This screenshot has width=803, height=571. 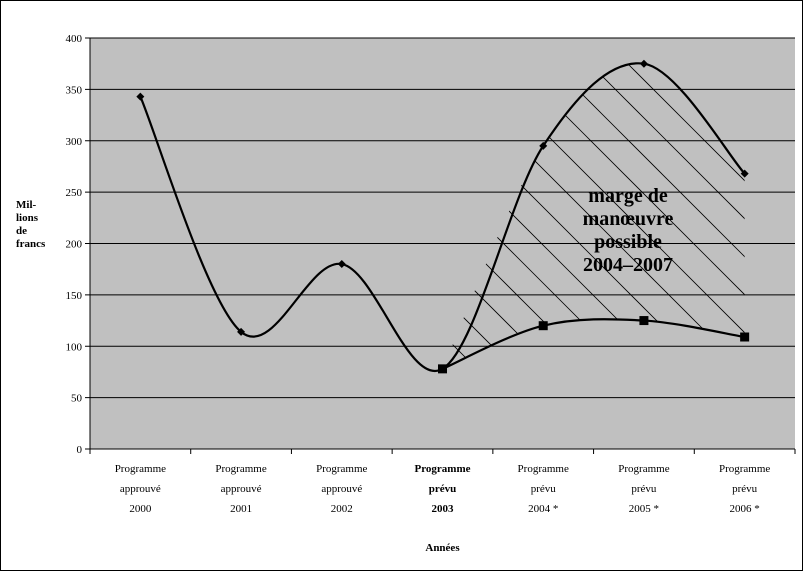 What do you see at coordinates (74, 296) in the screenshot?
I see `y-tick-label-150: 150` at bounding box center [74, 296].